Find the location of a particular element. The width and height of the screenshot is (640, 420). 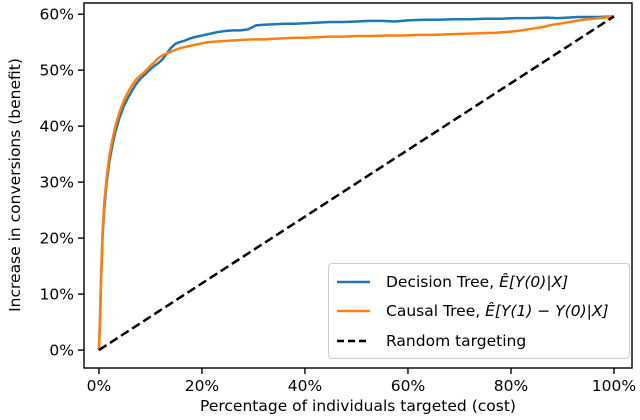

legend-text: Random targeting is located at coordinates (456, 340).